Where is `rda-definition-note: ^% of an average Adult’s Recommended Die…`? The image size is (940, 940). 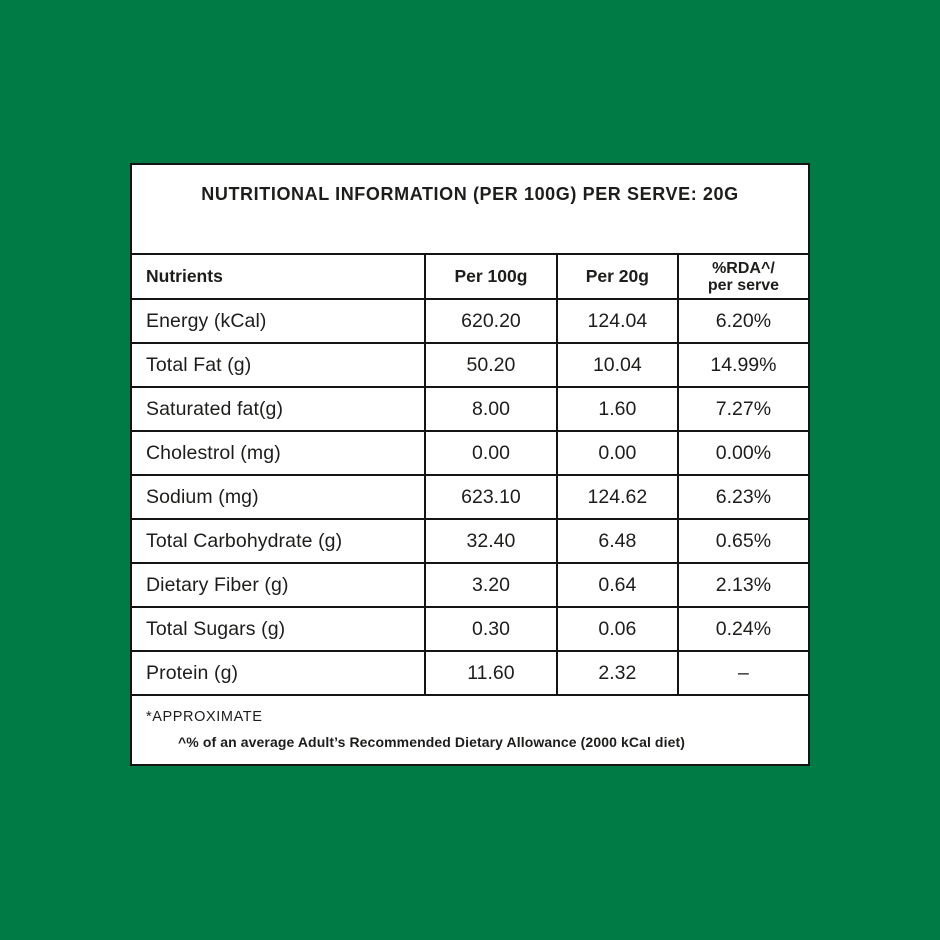
rda-definition-note: ^% of an average Adult’s Recommended Die… is located at coordinates (431, 742).